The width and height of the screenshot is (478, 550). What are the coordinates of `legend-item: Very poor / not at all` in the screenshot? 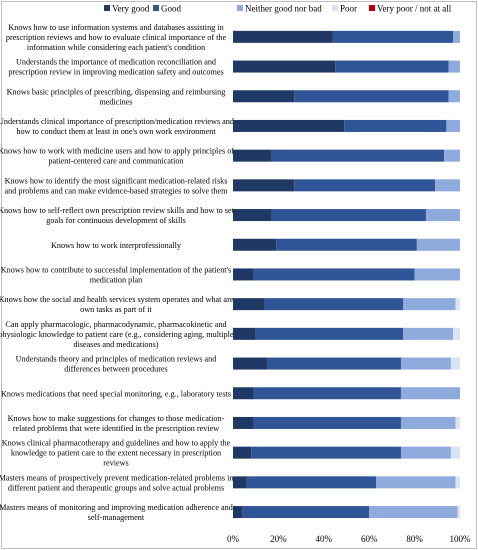 It's located at (410, 9).